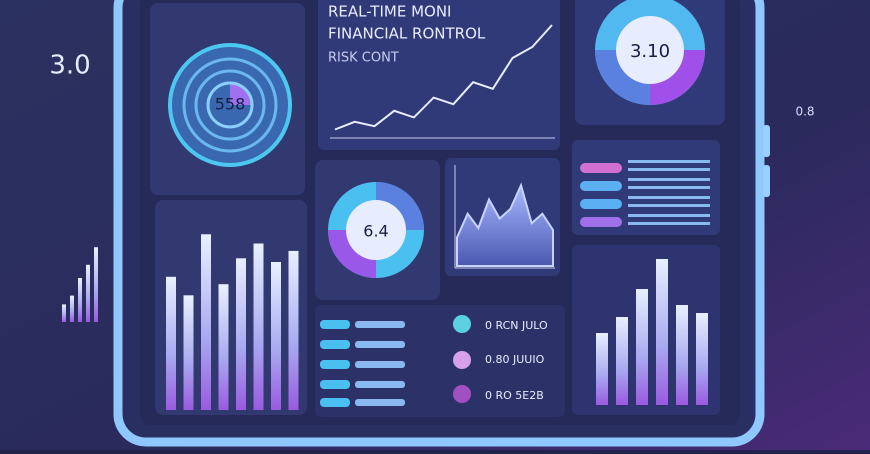  I want to click on donut-value: 3.10, so click(650, 51).